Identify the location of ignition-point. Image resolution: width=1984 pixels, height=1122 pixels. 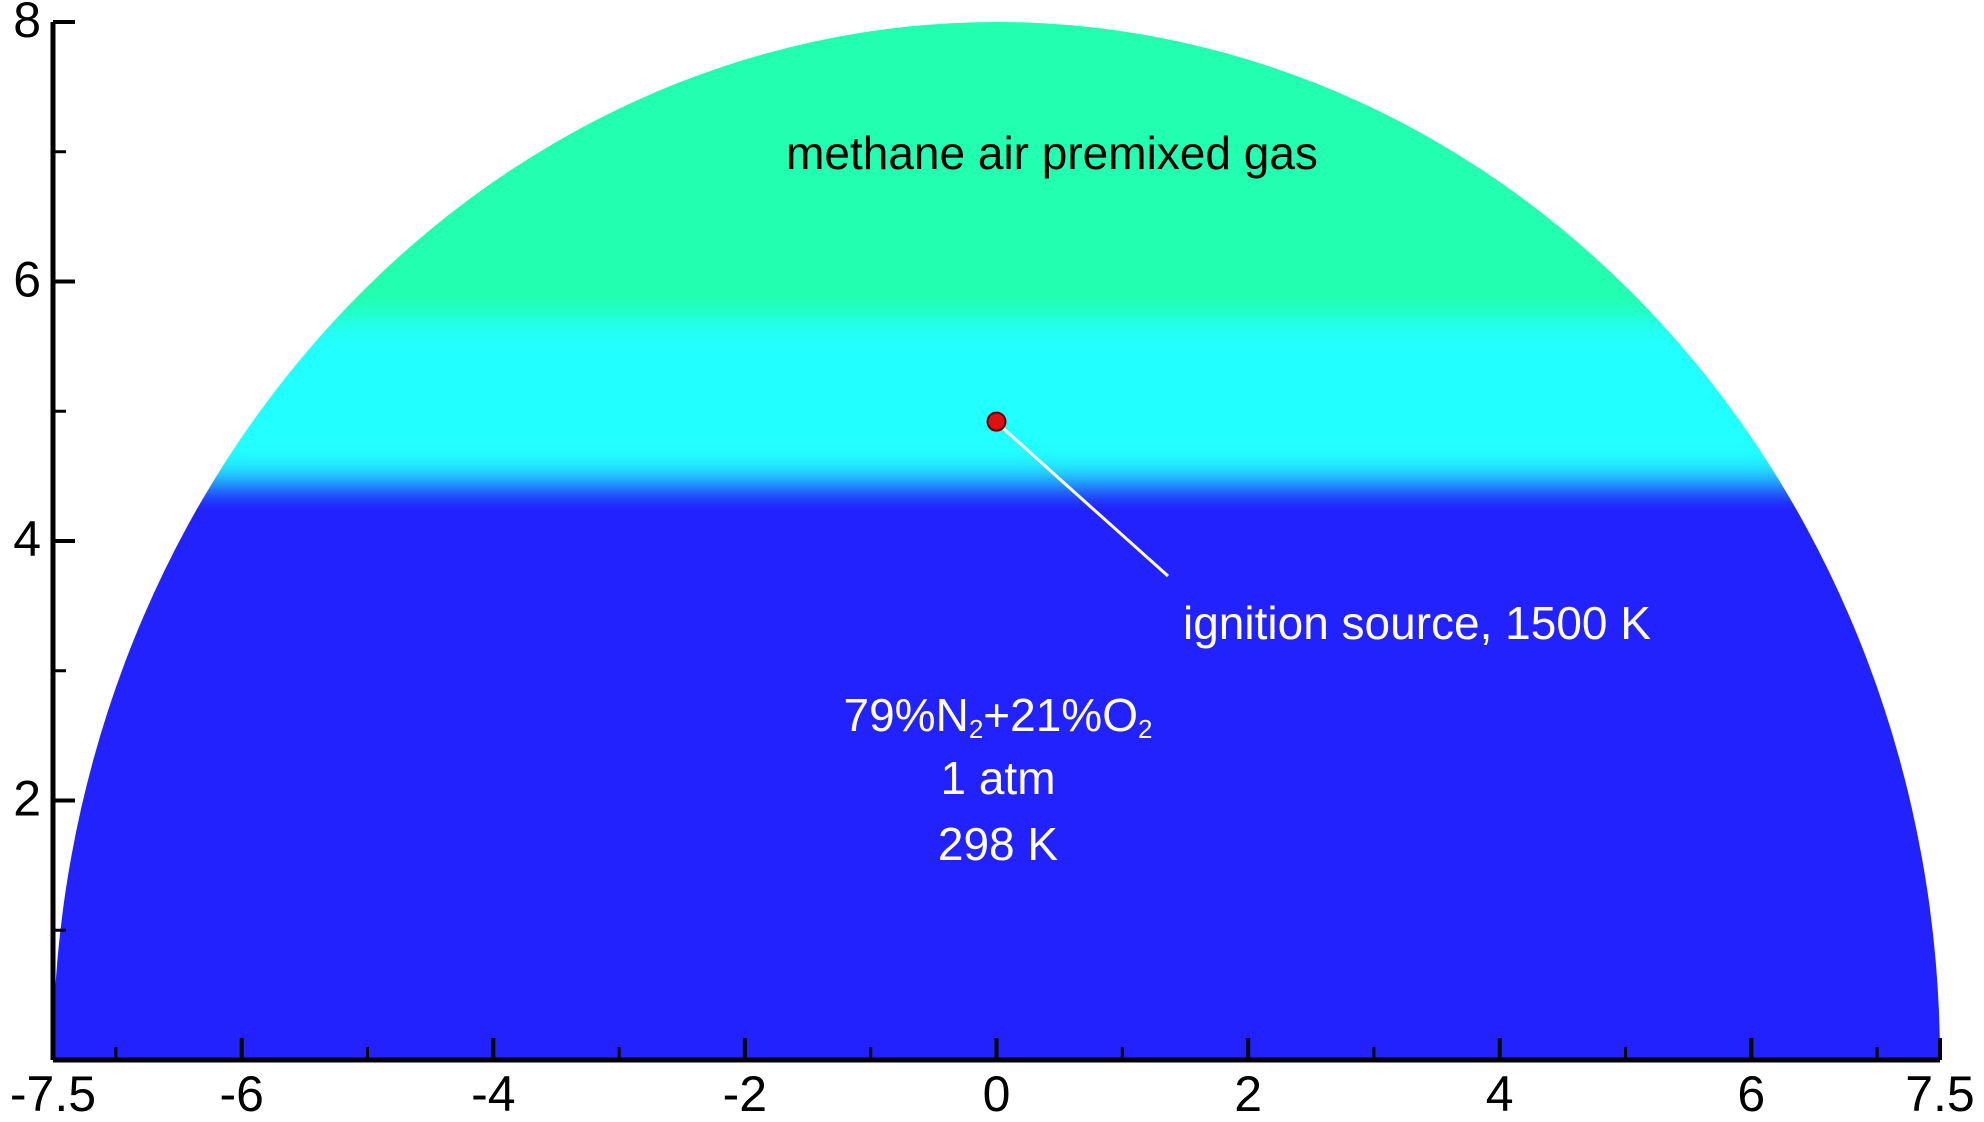
(996, 421).